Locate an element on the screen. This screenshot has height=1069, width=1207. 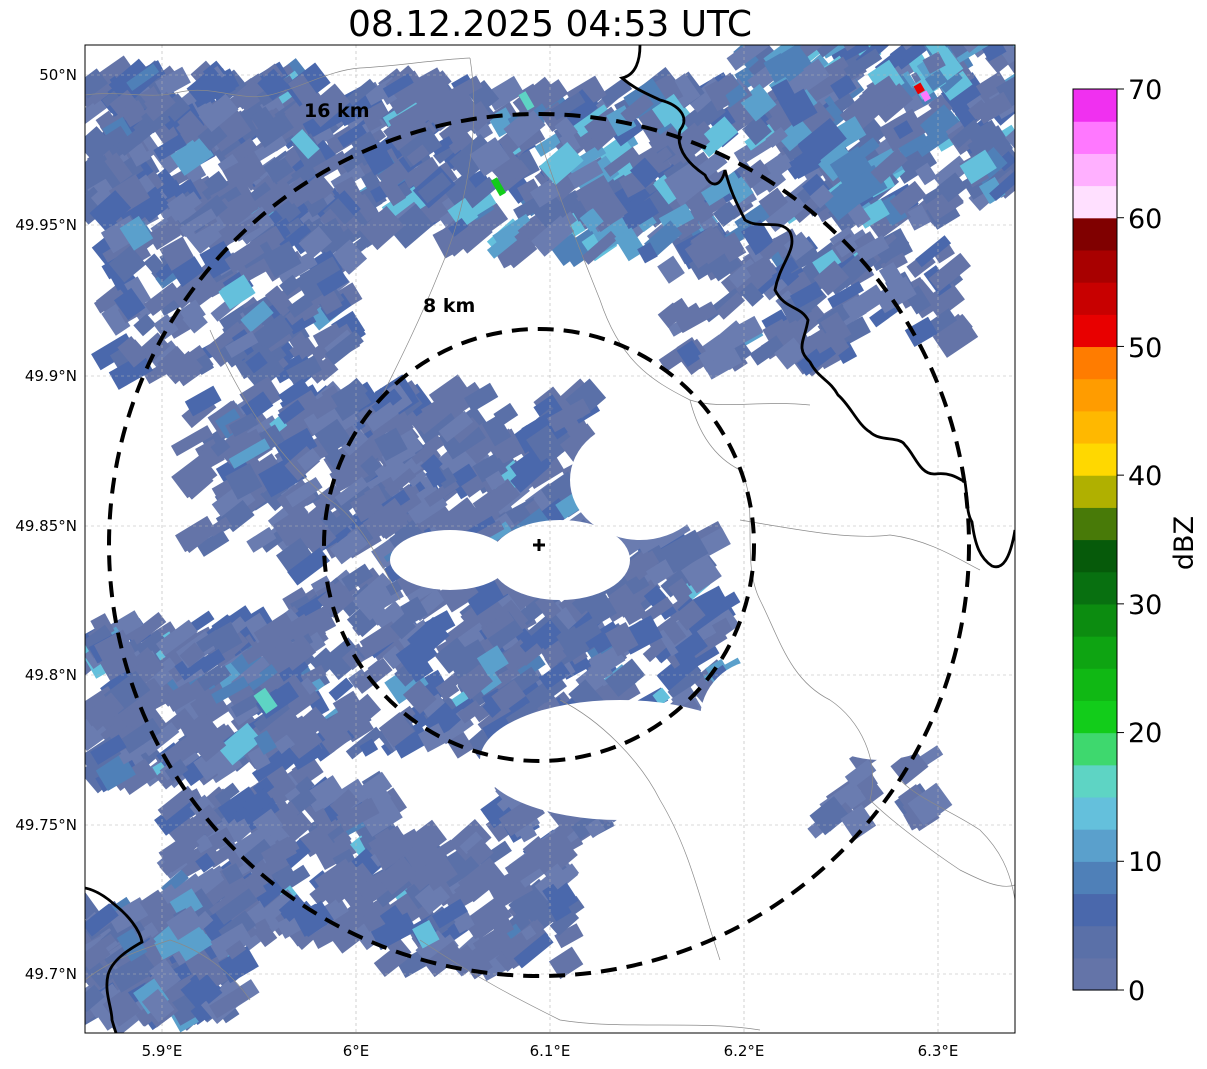
echo-free-area is located at coordinates (450, 560).